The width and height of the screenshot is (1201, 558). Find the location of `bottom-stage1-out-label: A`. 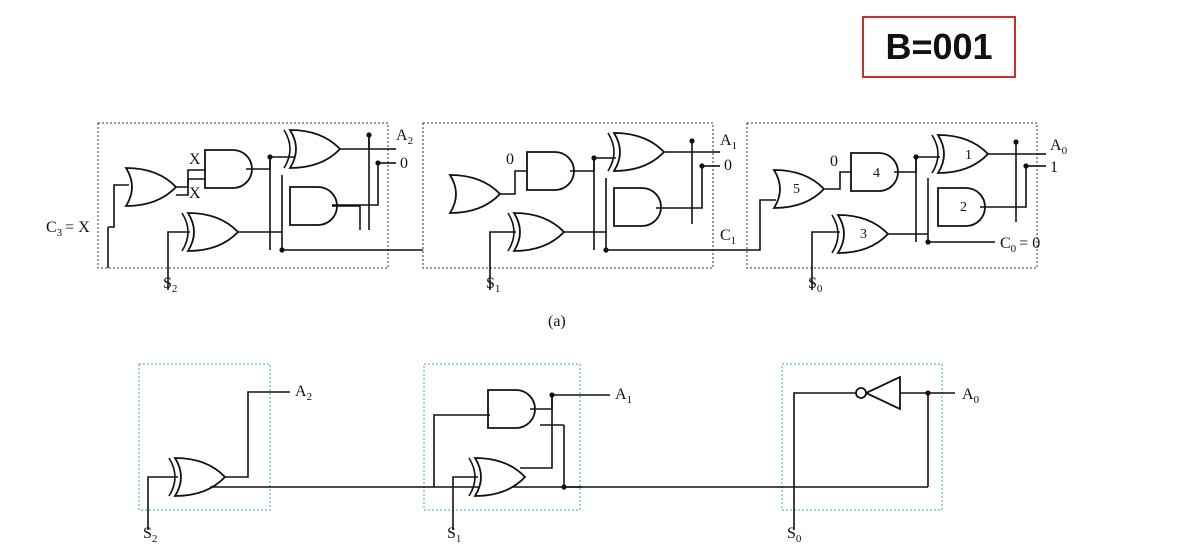

bottom-stage1-out-label: A is located at coordinates (621, 394).